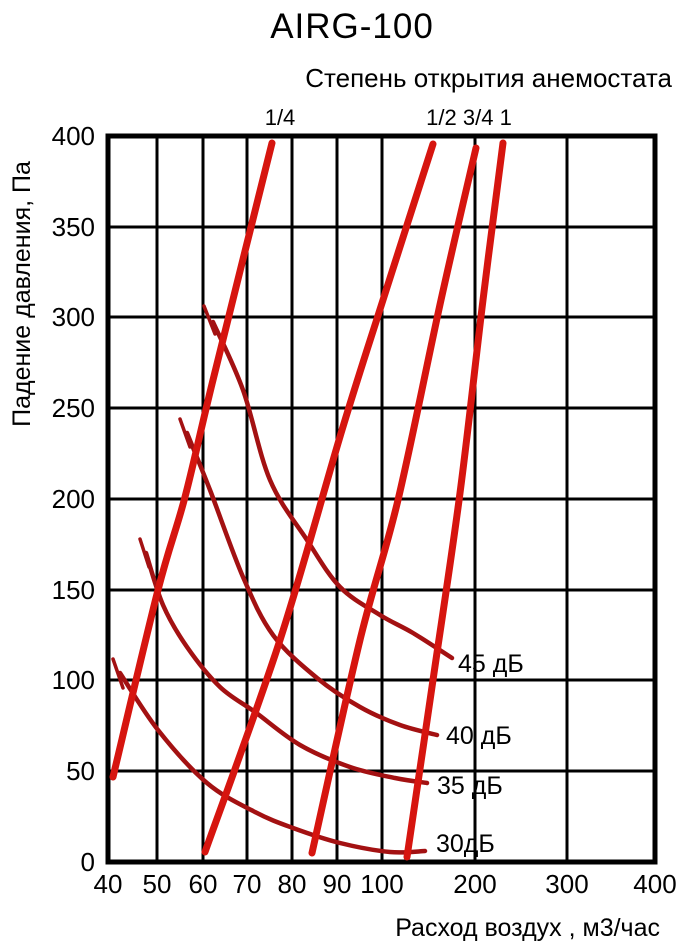 This screenshot has height=950, width=700. What do you see at coordinates (203, 884) in the screenshot?
I see `x-tick-label: 60` at bounding box center [203, 884].